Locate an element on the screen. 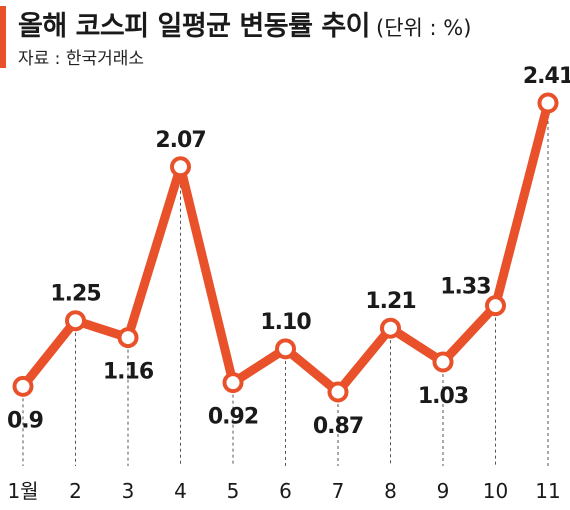 The height and width of the screenshot is (510, 570). data-label: 1.21 is located at coordinates (390, 301).